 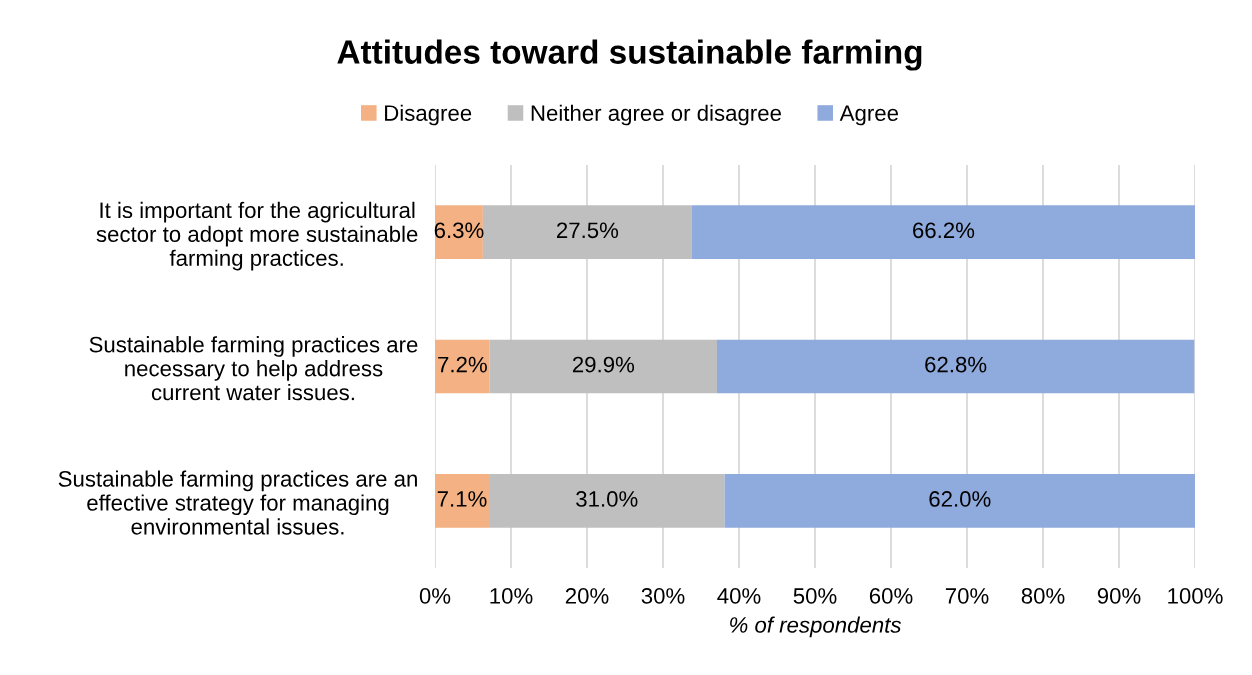 I want to click on data-label: 27.5%, so click(x=587, y=230).